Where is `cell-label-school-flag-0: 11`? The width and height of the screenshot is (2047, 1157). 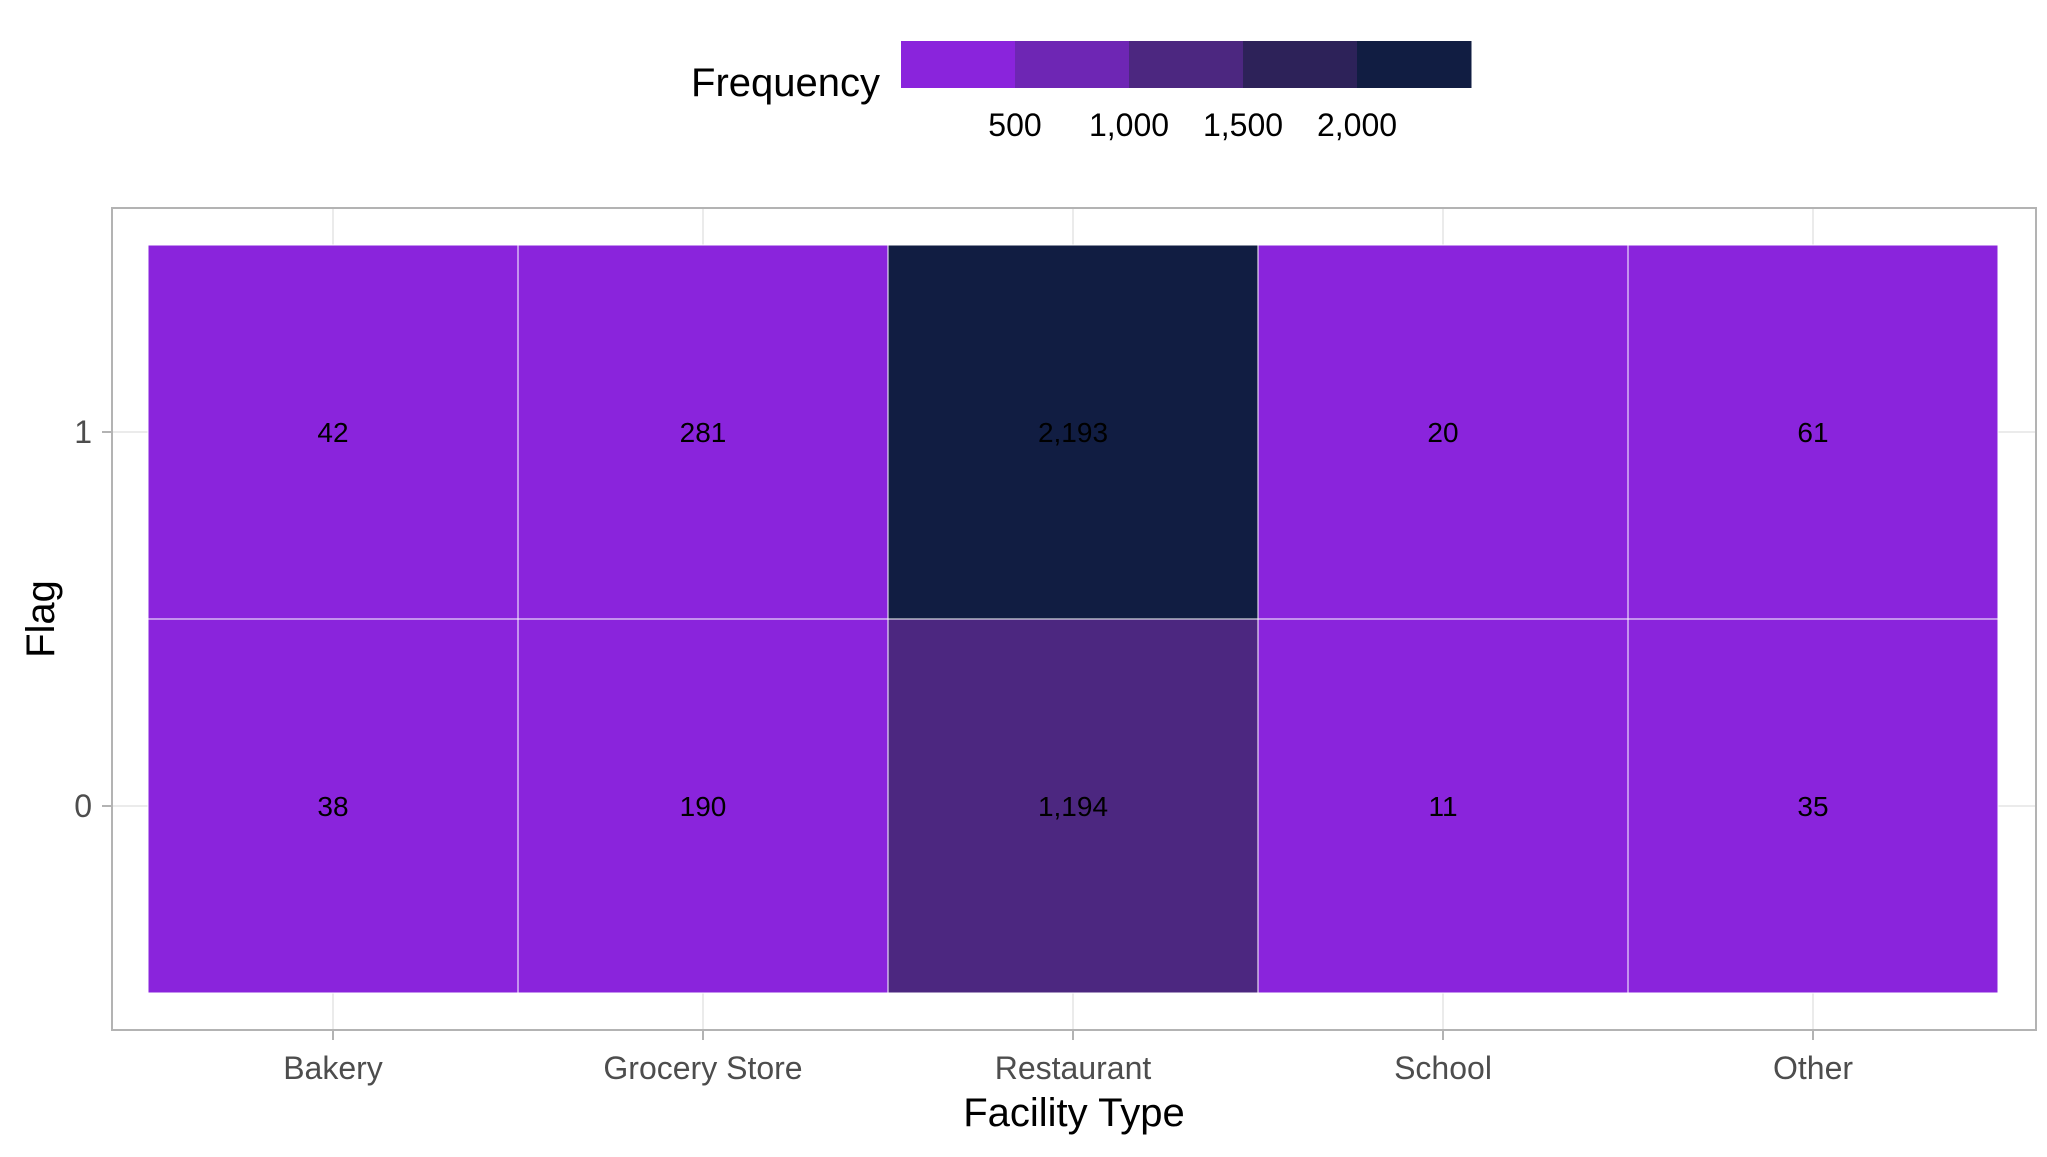
cell-label-school-flag-0: 11 is located at coordinates (1442, 806).